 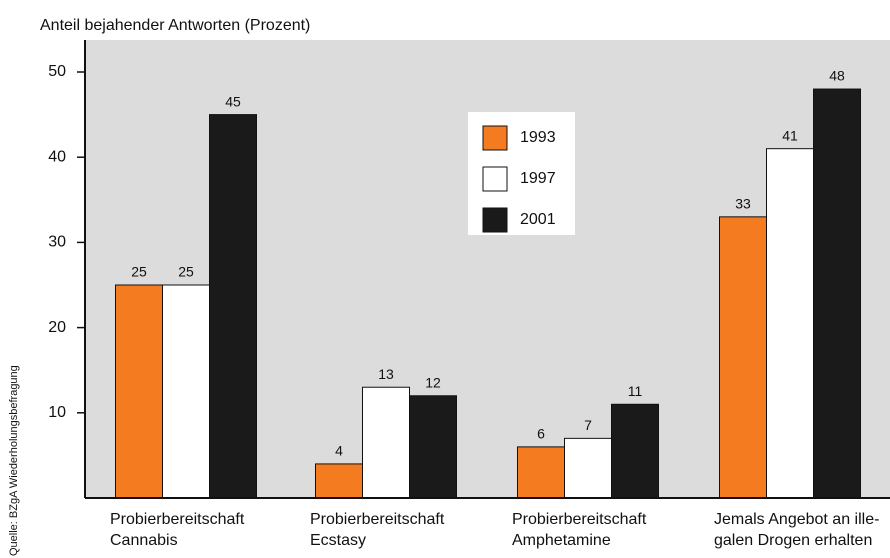 What do you see at coordinates (837, 76) in the screenshot?
I see `value-label: 48` at bounding box center [837, 76].